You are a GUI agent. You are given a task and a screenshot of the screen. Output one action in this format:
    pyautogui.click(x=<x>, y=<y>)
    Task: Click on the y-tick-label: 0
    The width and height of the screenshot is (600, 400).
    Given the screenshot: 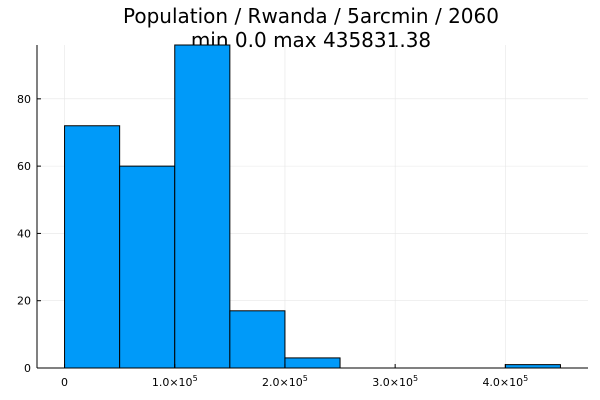 What is the action you would take?
    pyautogui.click(x=27, y=368)
    